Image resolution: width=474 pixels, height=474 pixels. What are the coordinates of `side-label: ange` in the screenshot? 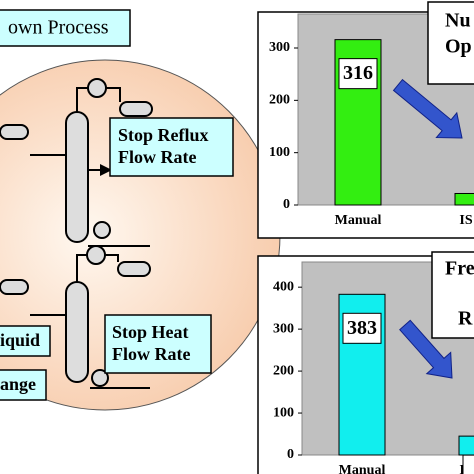 It's located at (18, 384).